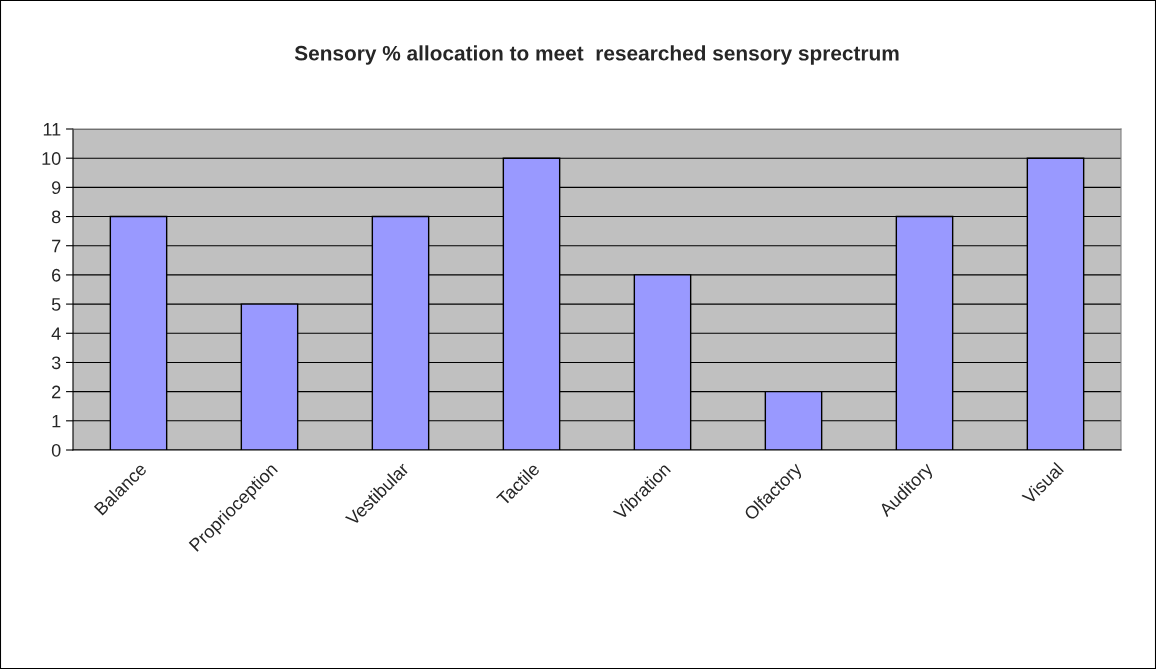 Image resolution: width=1156 pixels, height=669 pixels. What do you see at coordinates (56, 246) in the screenshot?
I see `y-tick-label: 7` at bounding box center [56, 246].